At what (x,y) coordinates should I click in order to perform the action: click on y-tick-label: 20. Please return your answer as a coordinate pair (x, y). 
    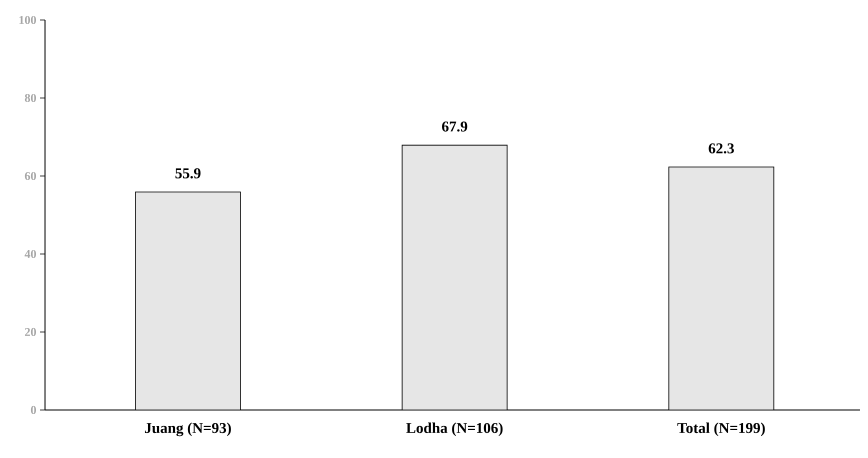
    Looking at the image, I should click on (30, 332).